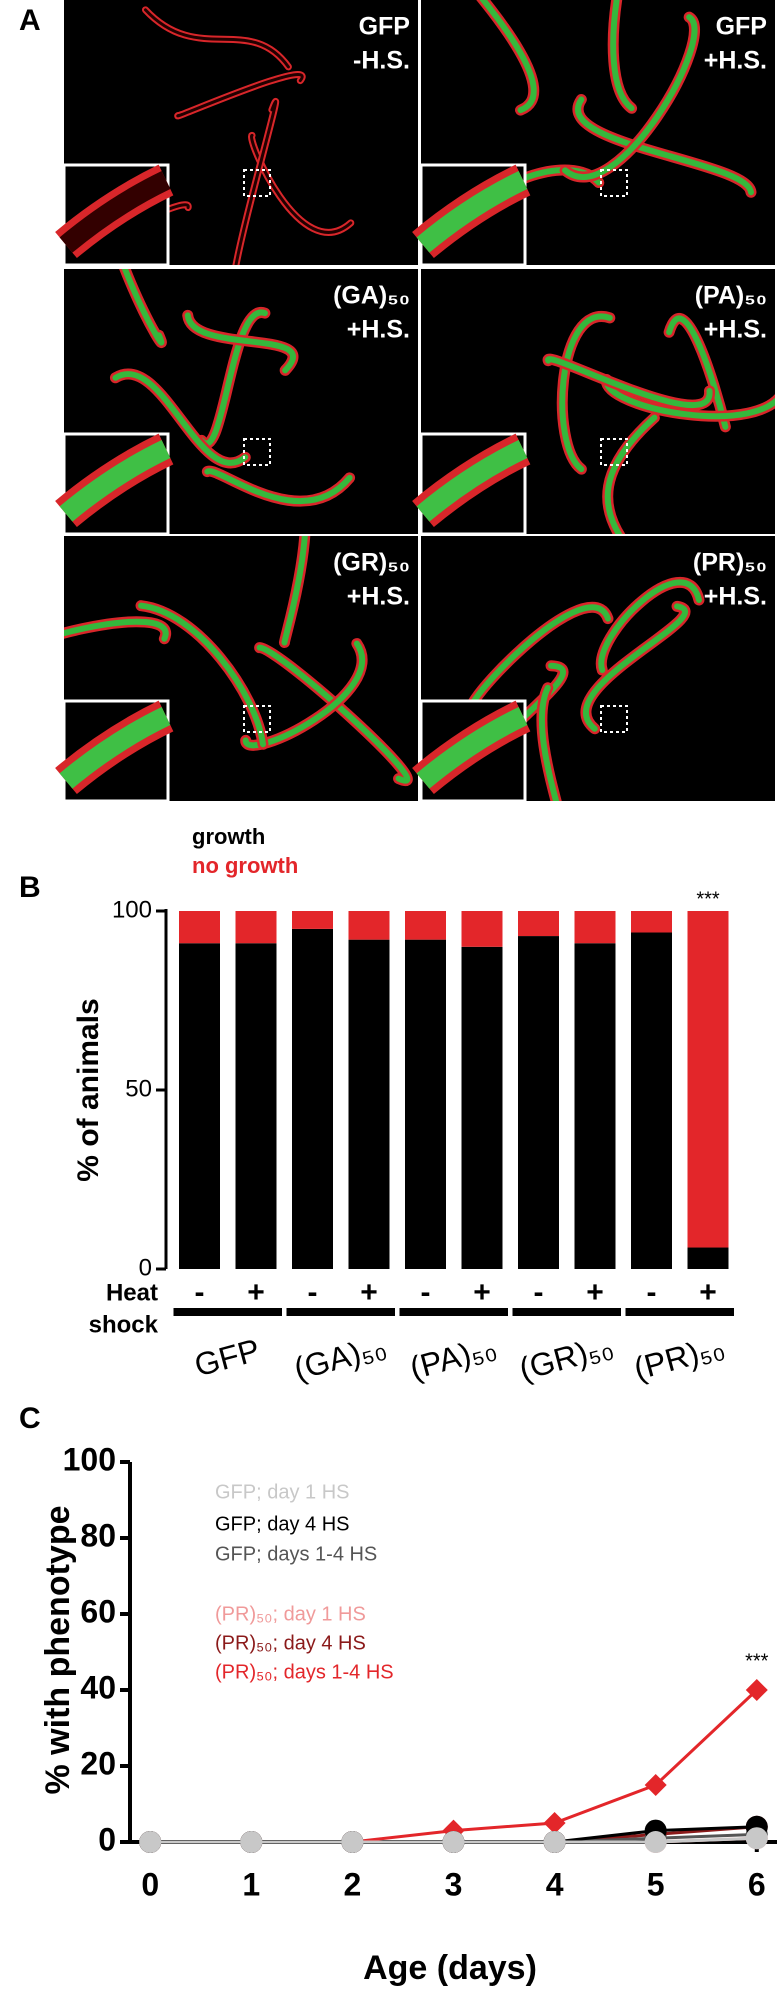 The width and height of the screenshot is (784, 1999). What do you see at coordinates (304, 1672) in the screenshot?
I see `legend-label: (PR)₅₀; days 1-4 HS` at bounding box center [304, 1672].